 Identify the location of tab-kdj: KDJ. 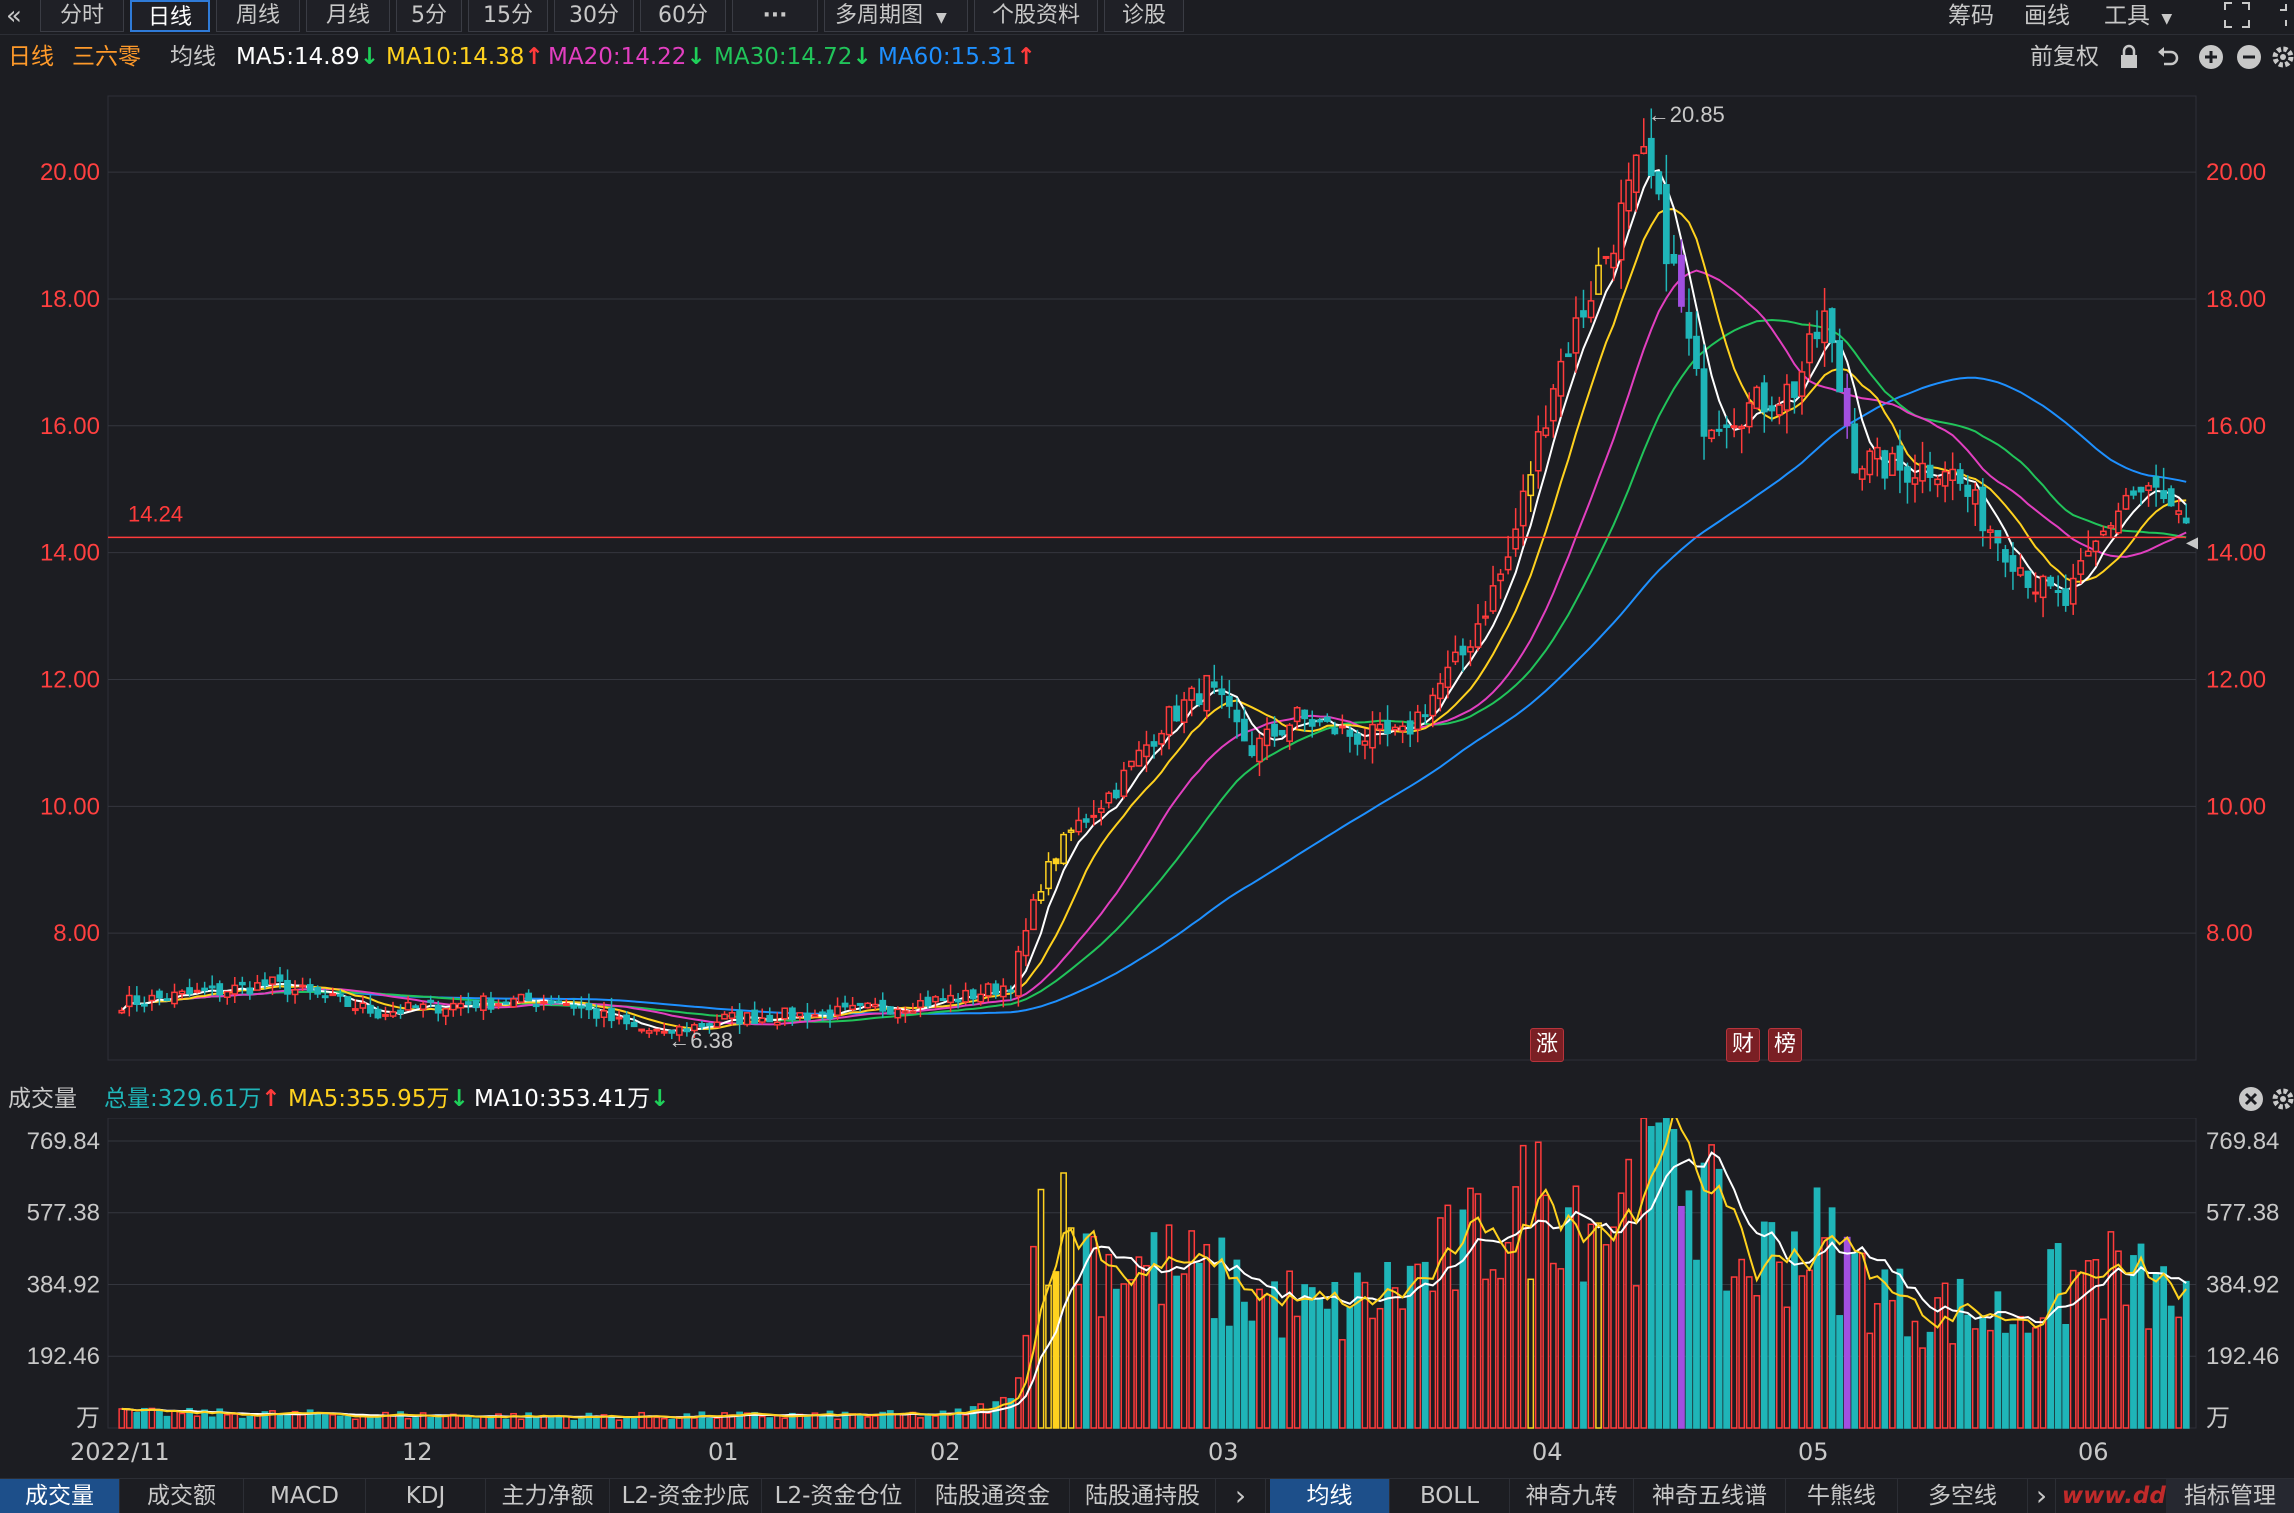
(426, 1496).